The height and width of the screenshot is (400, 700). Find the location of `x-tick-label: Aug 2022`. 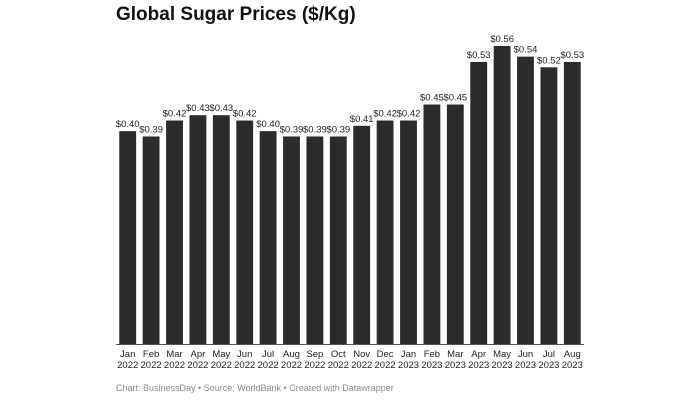

x-tick-label: Aug 2022 is located at coordinates (291, 360).